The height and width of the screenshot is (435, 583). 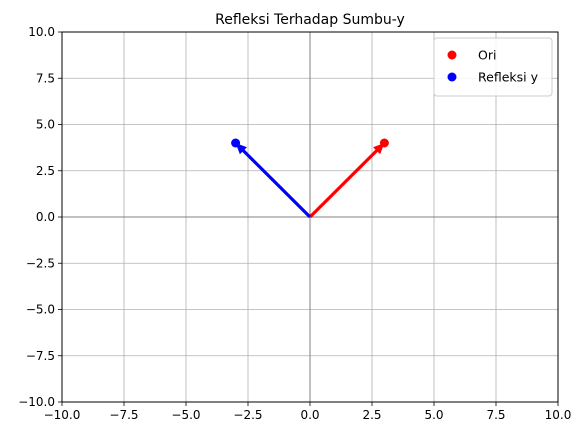 I want to click on x-tick-label: −2.5, so click(x=247, y=415).